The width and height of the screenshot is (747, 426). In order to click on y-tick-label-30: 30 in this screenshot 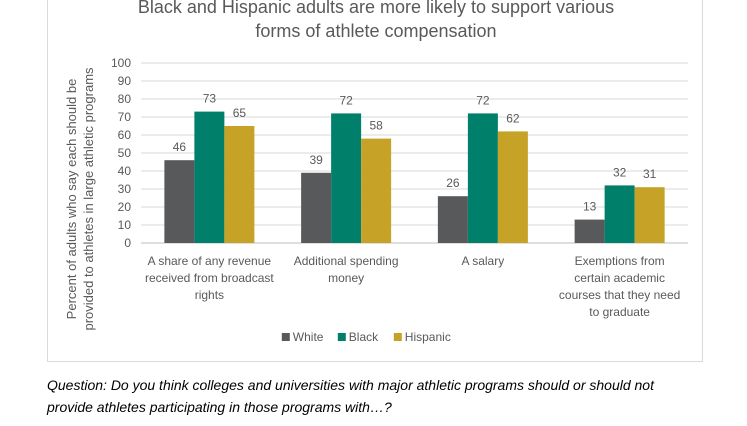, I will do `click(125, 189)`.